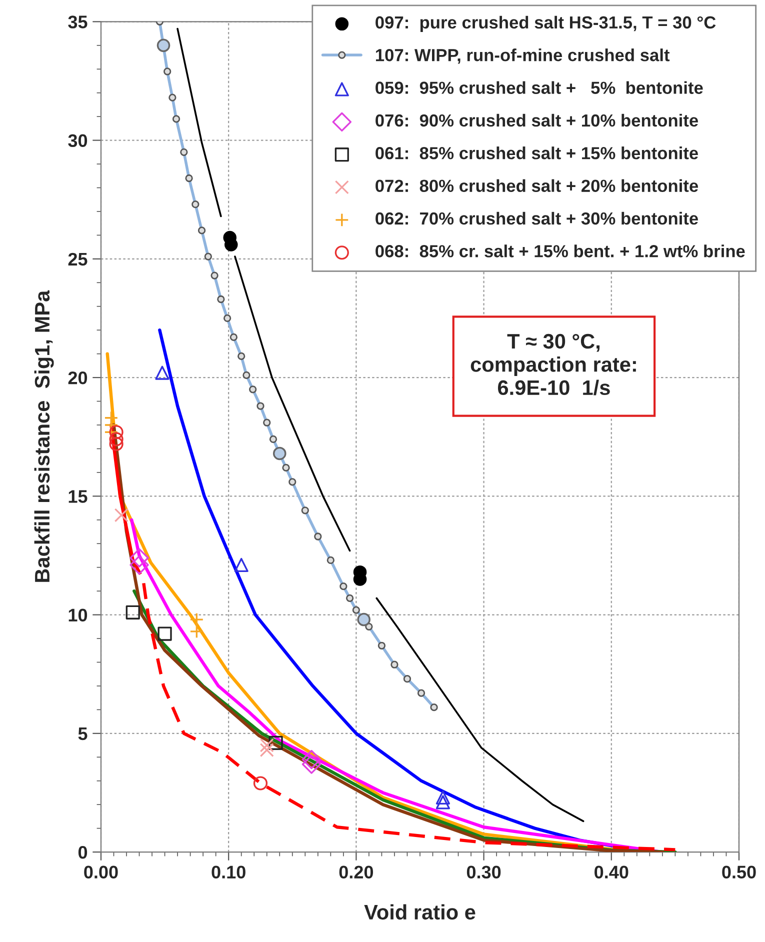  What do you see at coordinates (483, 872) in the screenshot?
I see `x-tick-label: 0.30` at bounding box center [483, 872].